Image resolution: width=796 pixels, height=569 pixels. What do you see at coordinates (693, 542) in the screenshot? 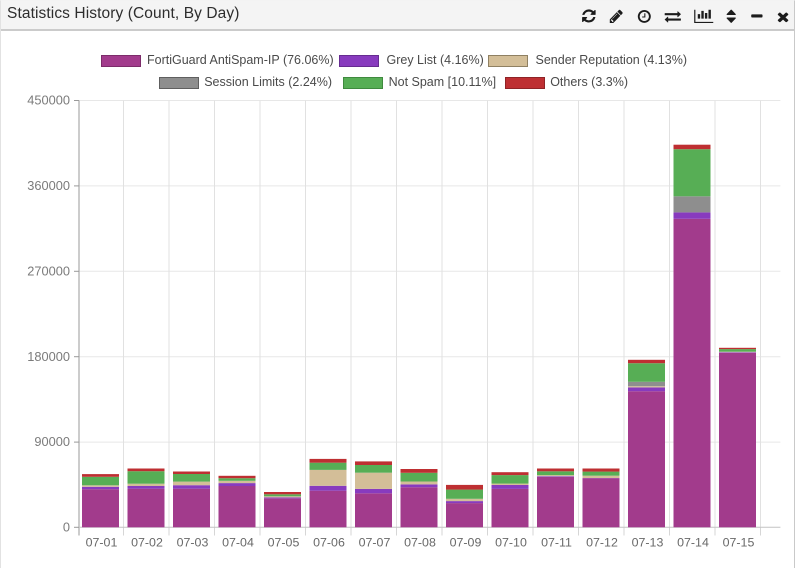
I see `svg-text: 07-14` at bounding box center [693, 542].